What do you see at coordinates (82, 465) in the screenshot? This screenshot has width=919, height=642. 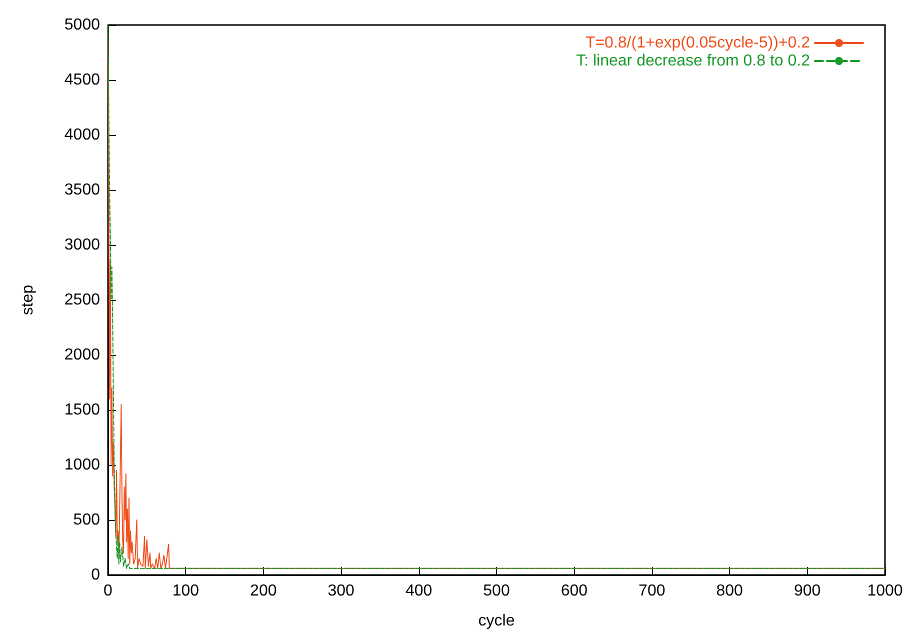 I see `y-tick-label: 1000` at bounding box center [82, 465].